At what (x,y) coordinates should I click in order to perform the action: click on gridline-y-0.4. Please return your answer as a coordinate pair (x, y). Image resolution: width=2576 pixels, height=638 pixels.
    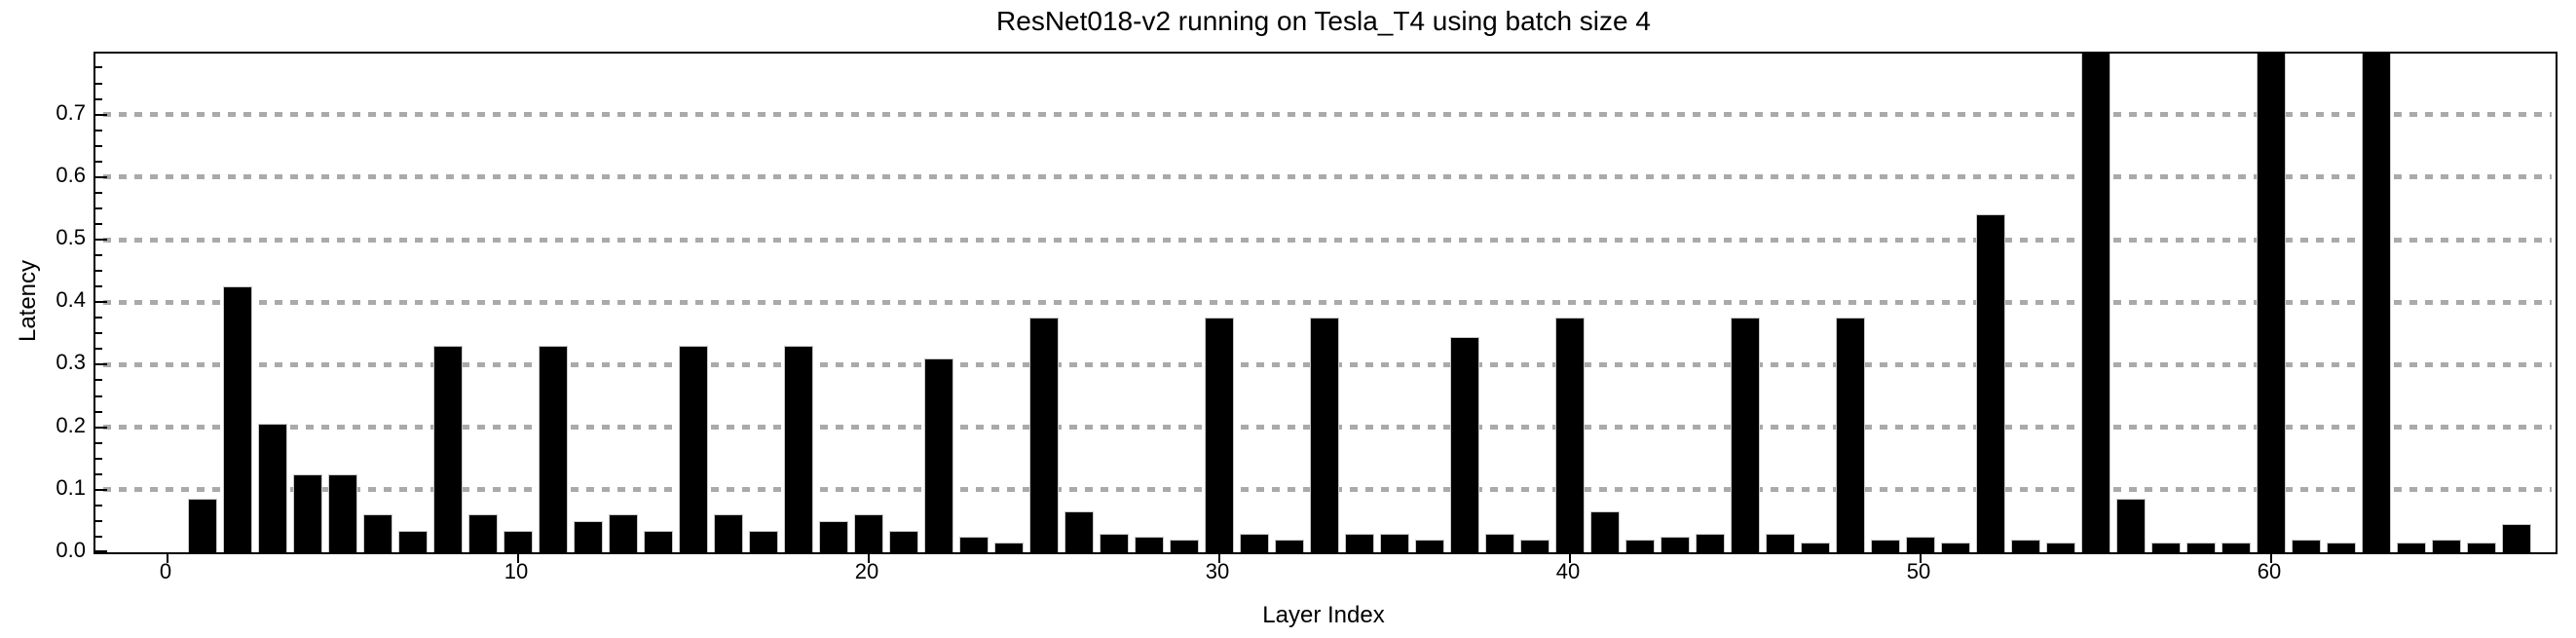
    Looking at the image, I should click on (1327, 302).